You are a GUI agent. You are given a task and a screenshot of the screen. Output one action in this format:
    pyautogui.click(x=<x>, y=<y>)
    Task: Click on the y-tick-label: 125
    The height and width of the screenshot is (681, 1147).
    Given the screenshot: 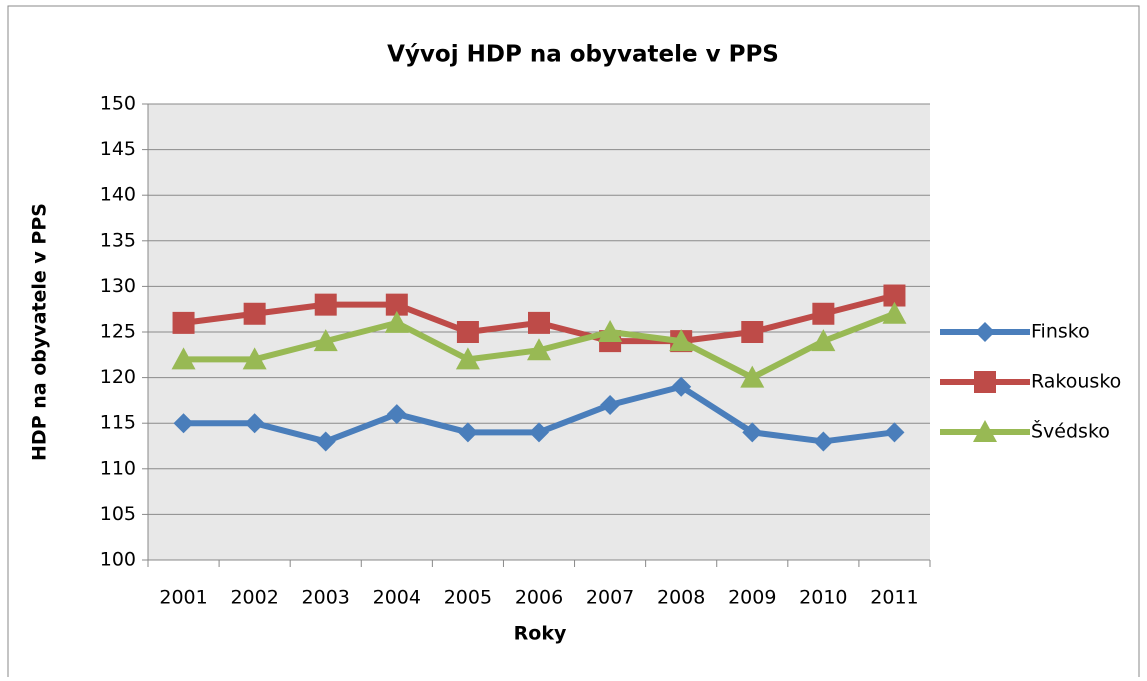 What is the action you would take?
    pyautogui.click(x=118, y=332)
    